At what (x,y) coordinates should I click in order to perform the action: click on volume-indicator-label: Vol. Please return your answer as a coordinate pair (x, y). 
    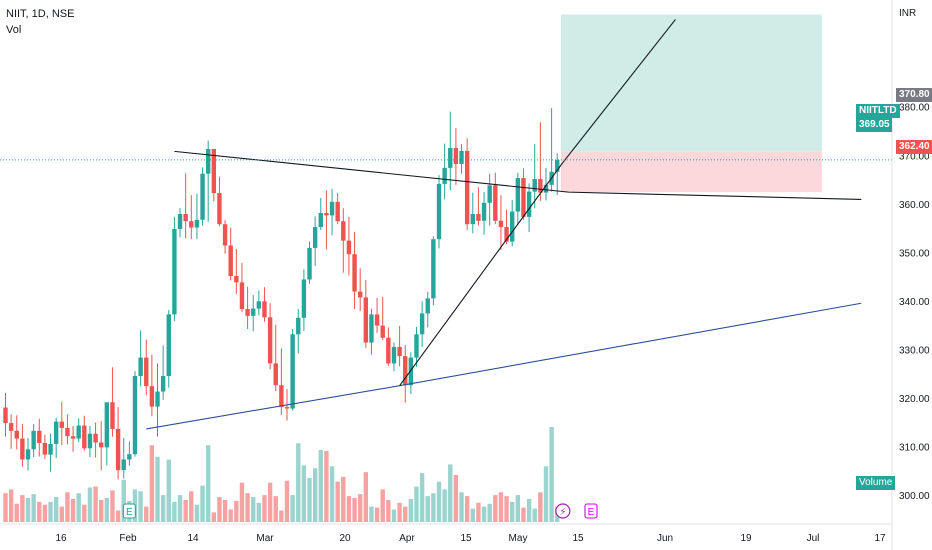
    Looking at the image, I should click on (14, 30).